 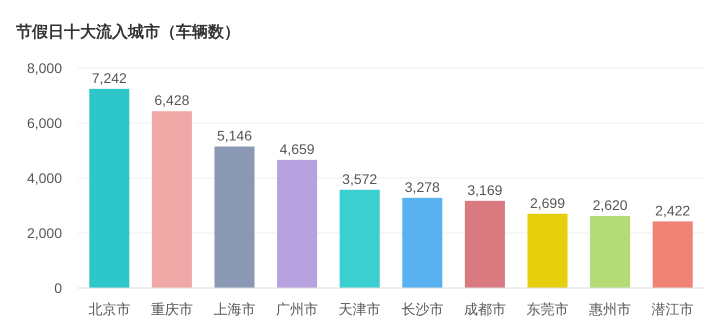 What do you see at coordinates (234, 135) in the screenshot?
I see `data-label: 5,146` at bounding box center [234, 135].